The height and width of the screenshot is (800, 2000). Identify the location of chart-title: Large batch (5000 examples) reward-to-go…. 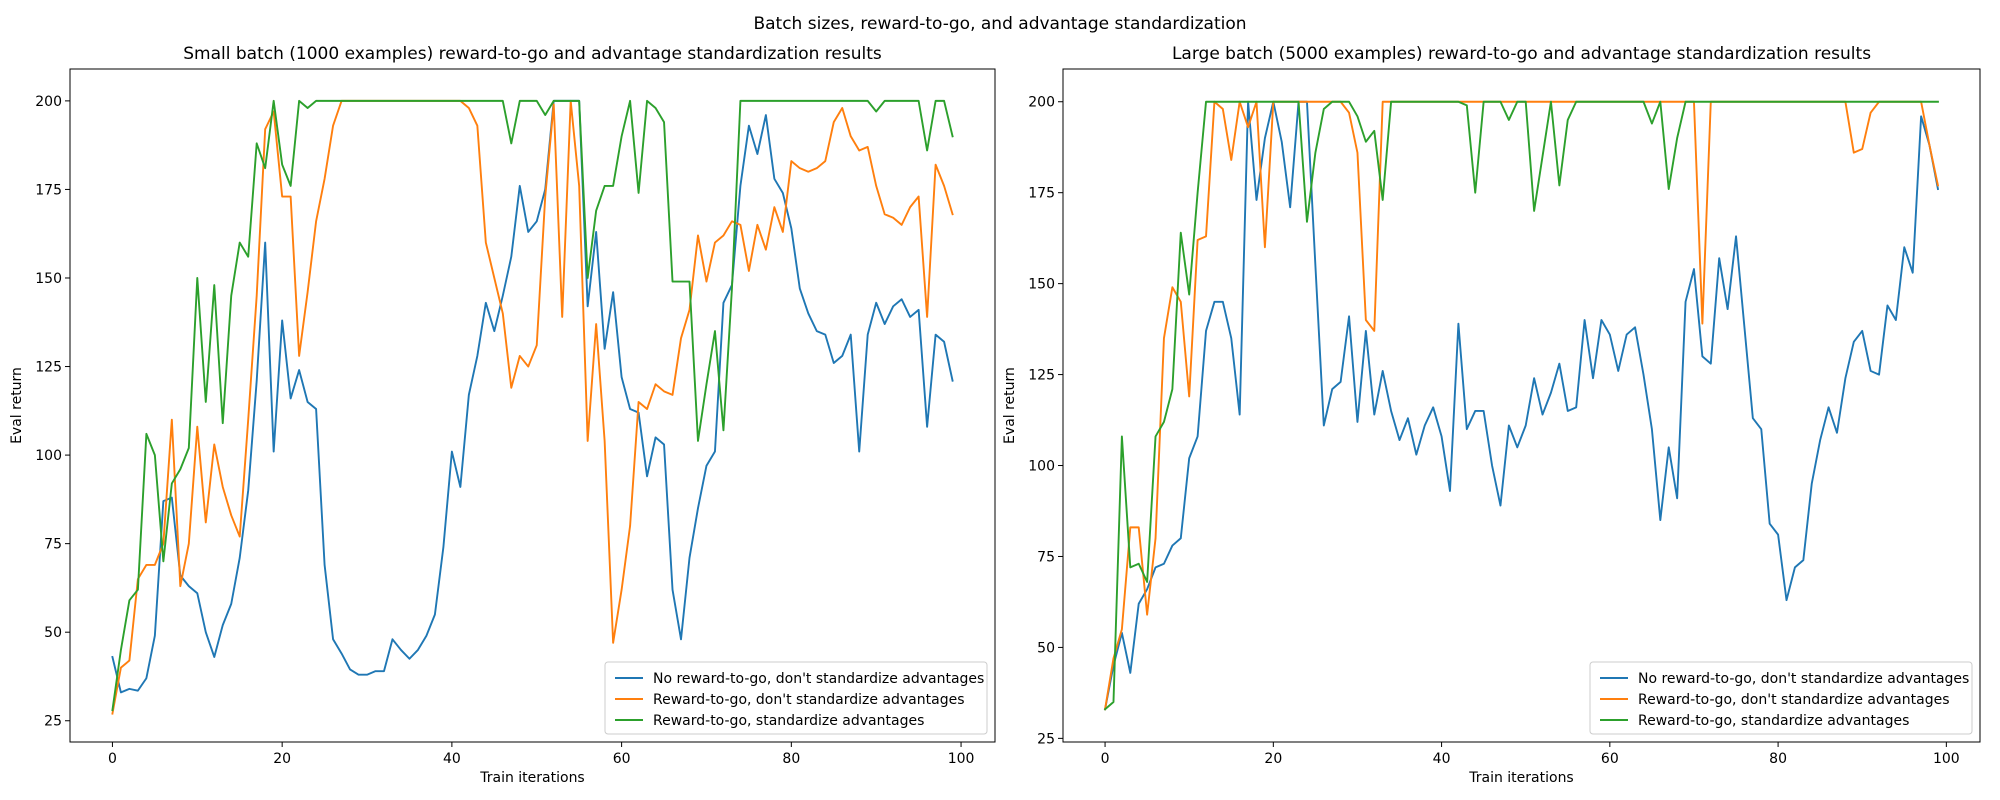
(1521, 54).